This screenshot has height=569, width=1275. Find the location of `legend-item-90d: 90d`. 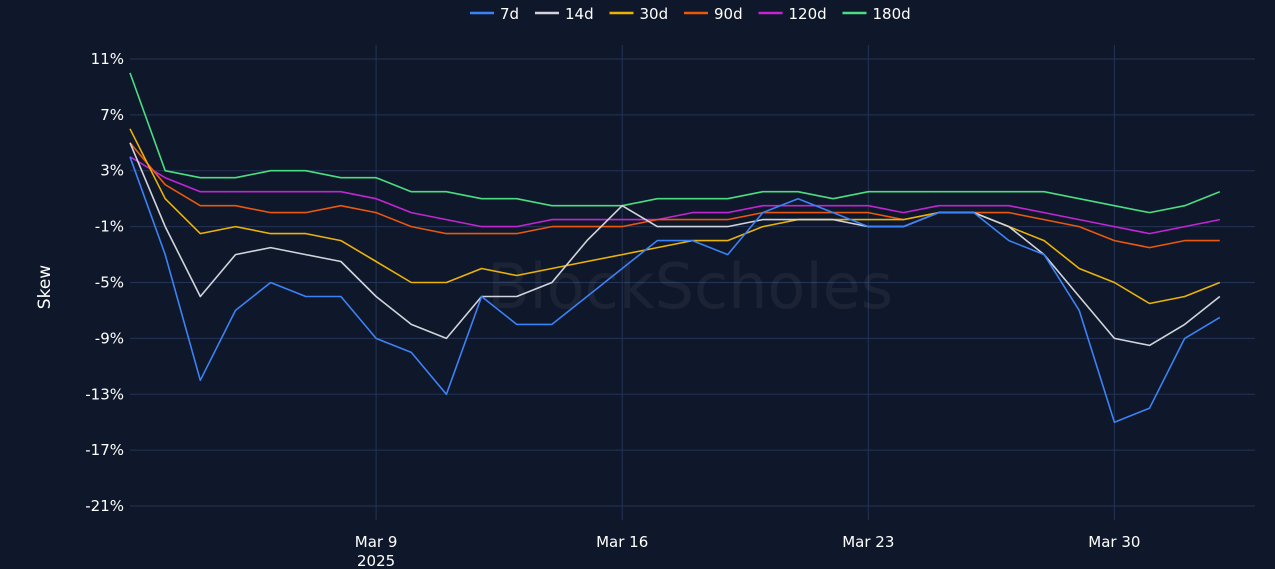

legend-item-90d: 90d is located at coordinates (713, 14).